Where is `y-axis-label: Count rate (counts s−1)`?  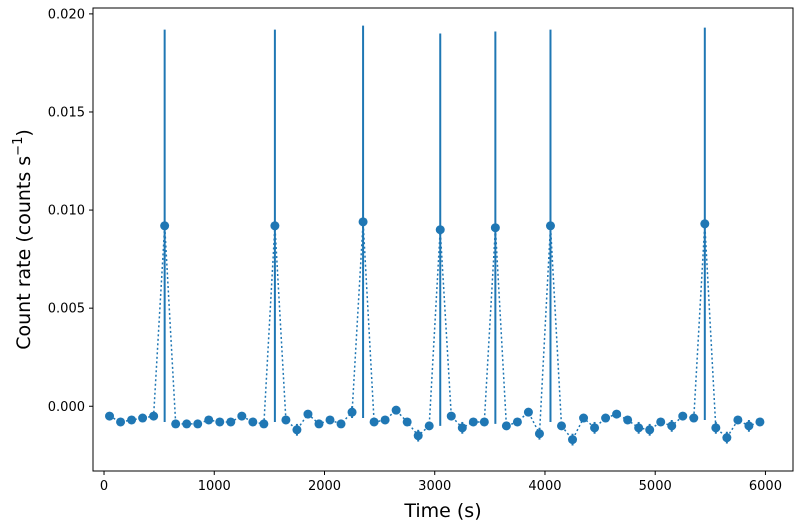
y-axis-label: Count rate (counts s−1) is located at coordinates (23, 239).